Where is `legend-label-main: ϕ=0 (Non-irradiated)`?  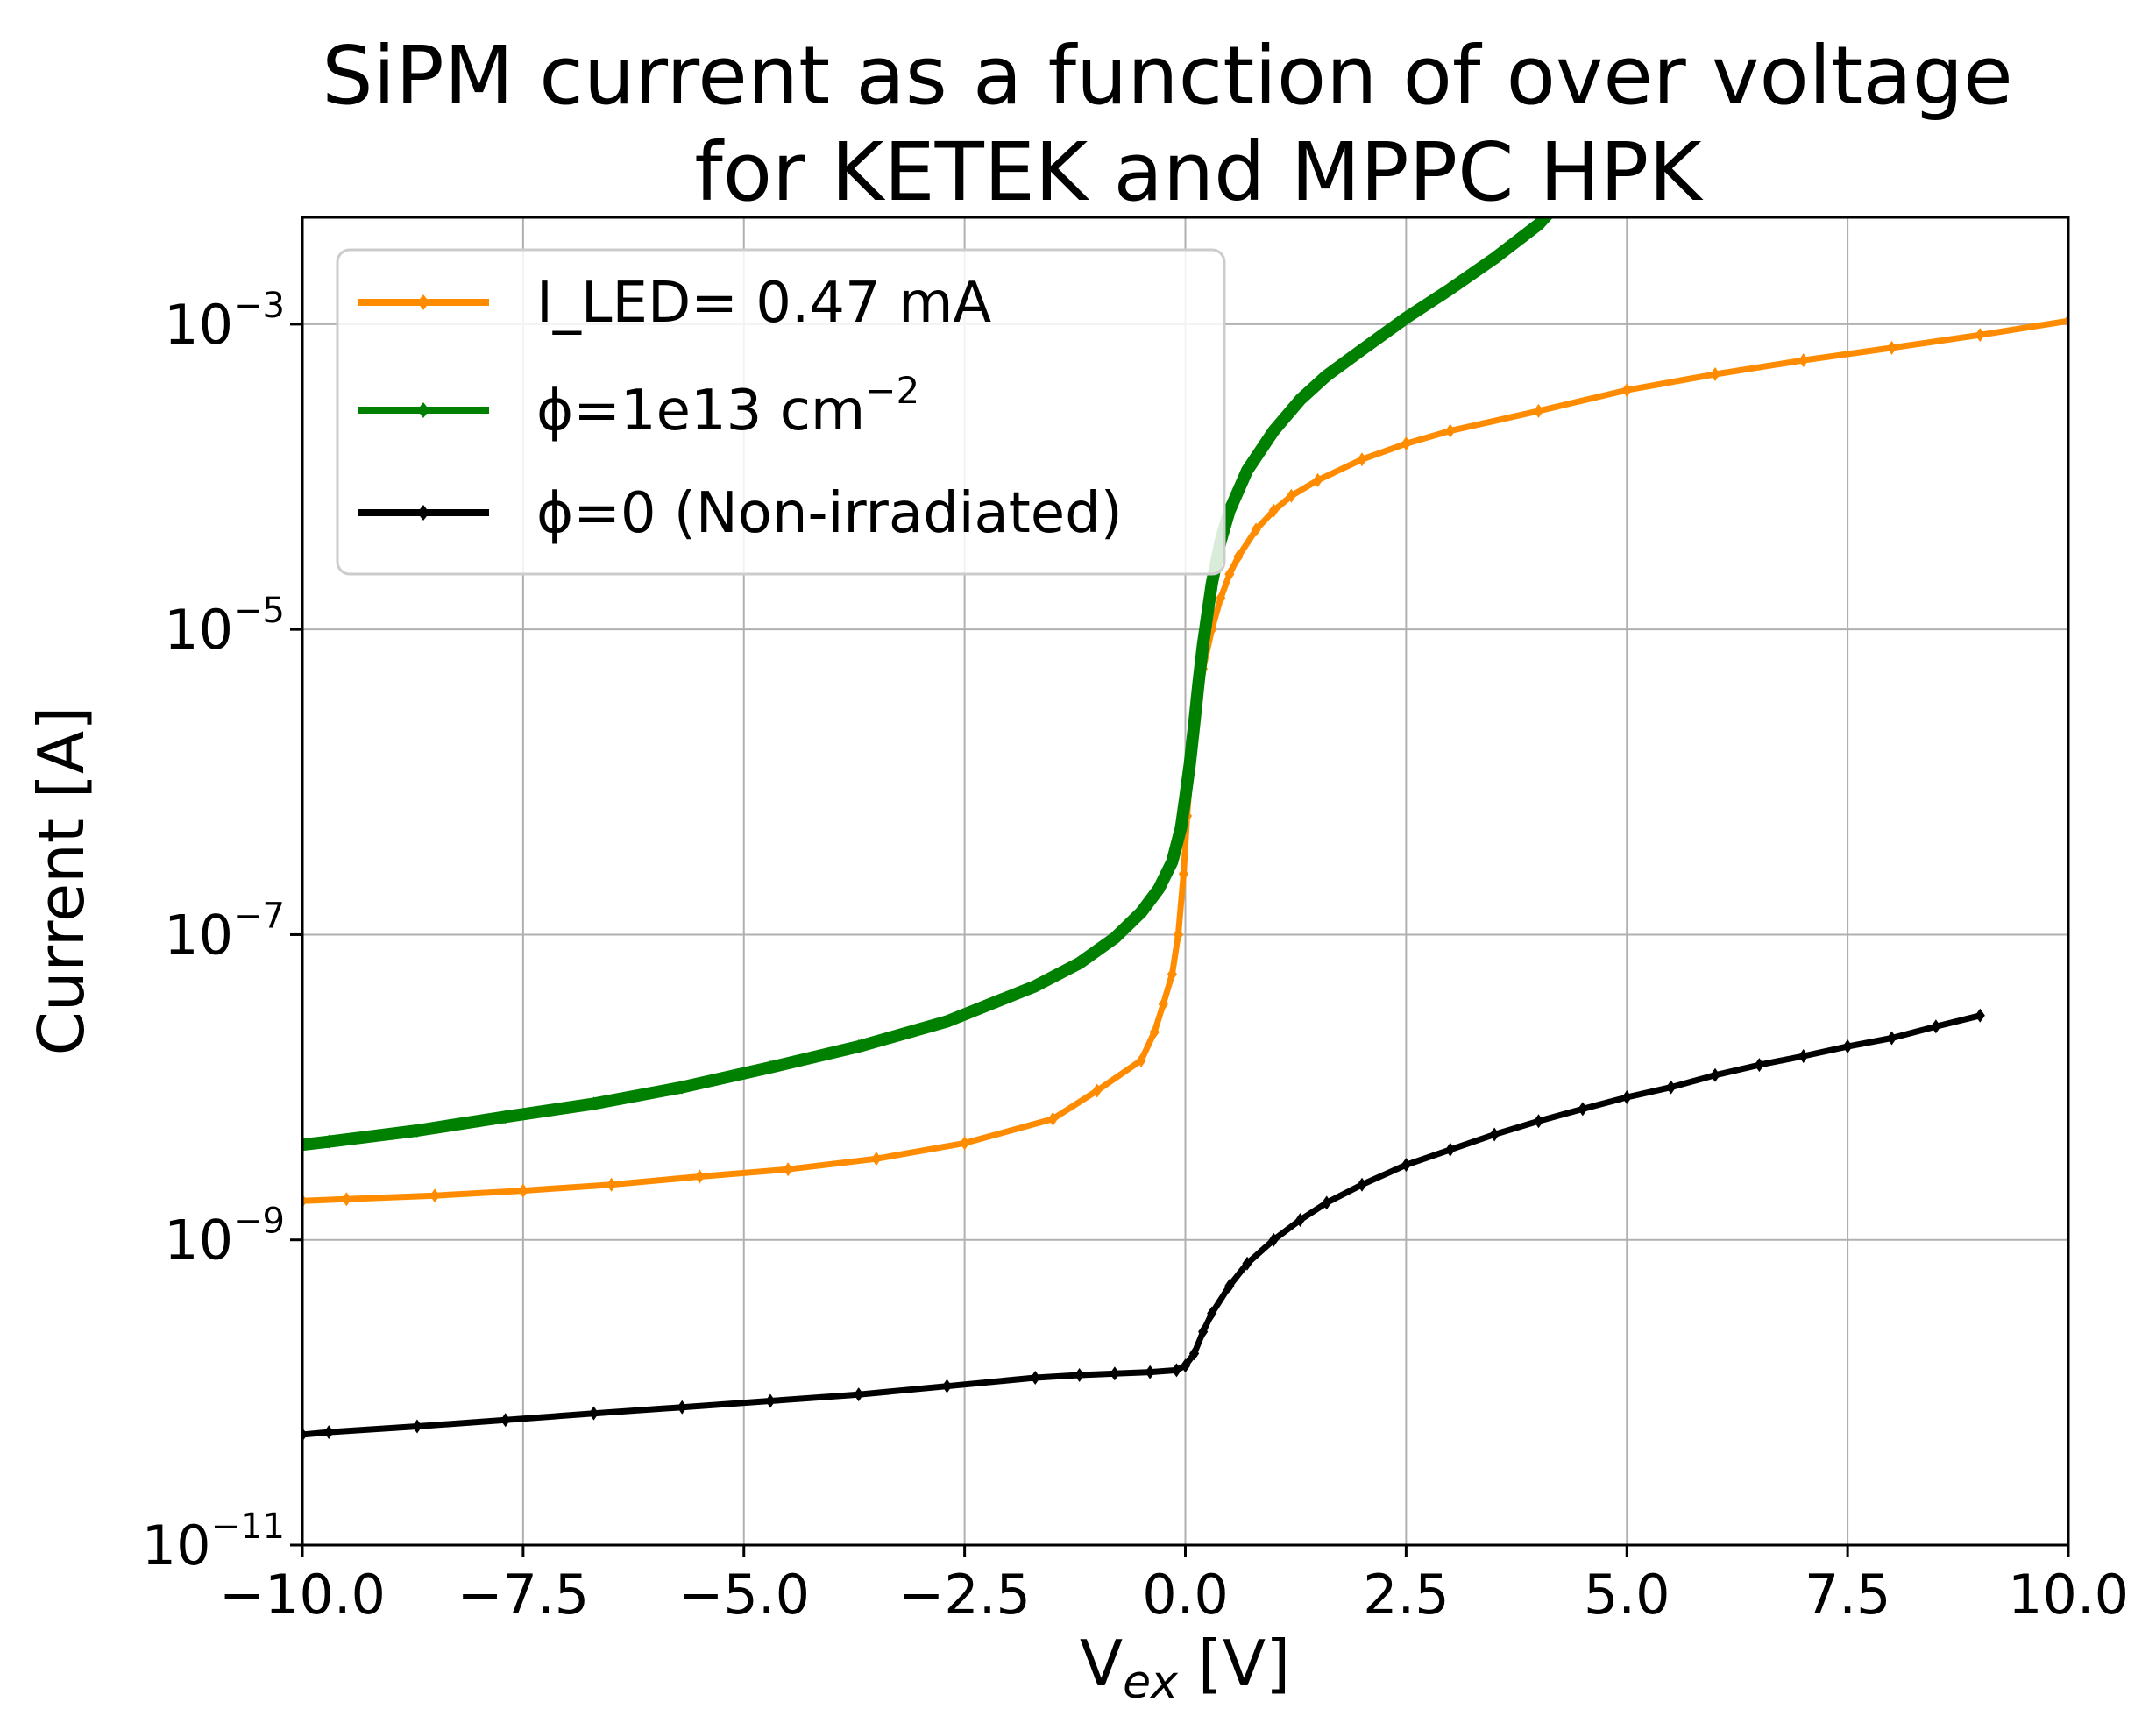
legend-label-main: ϕ=0 (Non-irradiated) is located at coordinates (829, 513).